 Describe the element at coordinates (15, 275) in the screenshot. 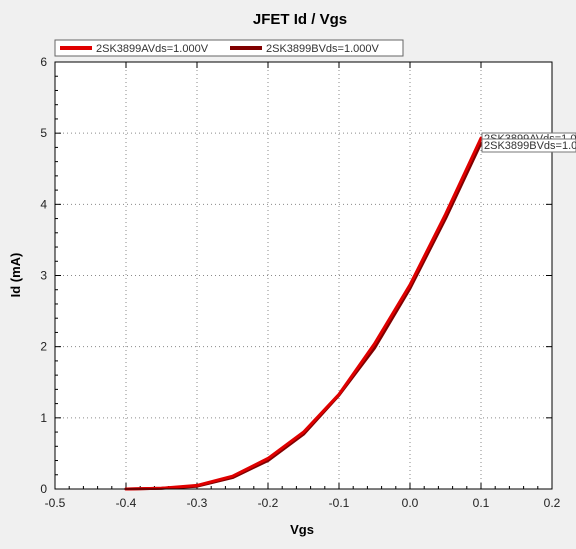

I see `y-axis-label: Id (mA)` at that location.